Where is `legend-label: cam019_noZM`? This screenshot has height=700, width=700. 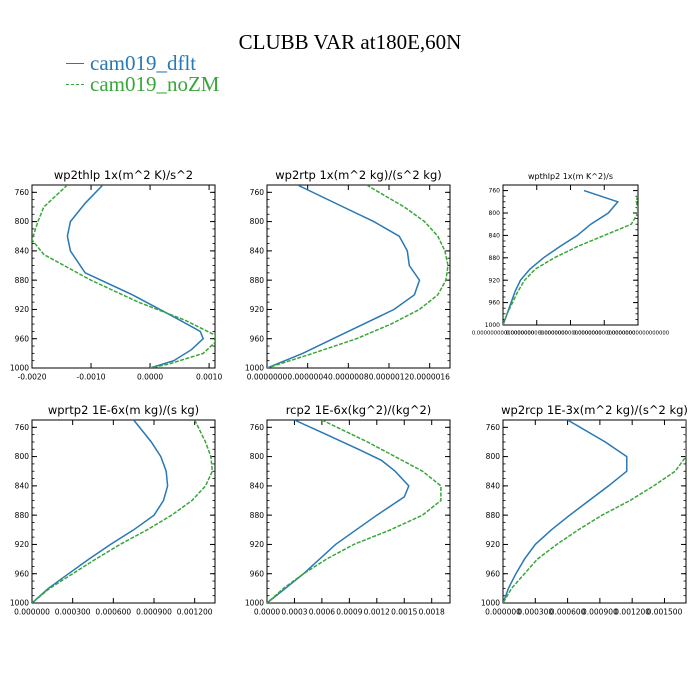 legend-label: cam019_noZM is located at coordinates (155, 84).